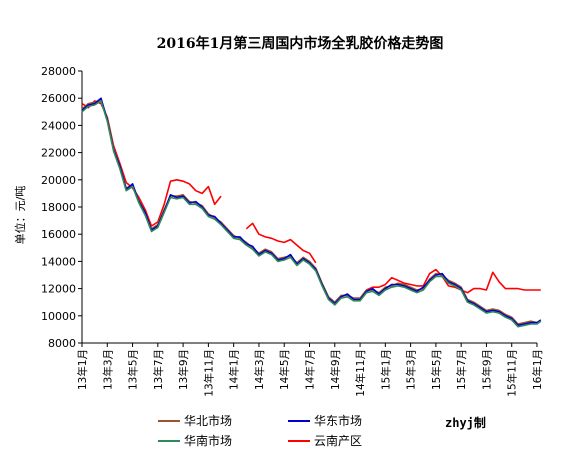 This screenshot has height=456, width=581. Describe the element at coordinates (208, 420) in the screenshot. I see `legend-label: 华北市场` at that location.